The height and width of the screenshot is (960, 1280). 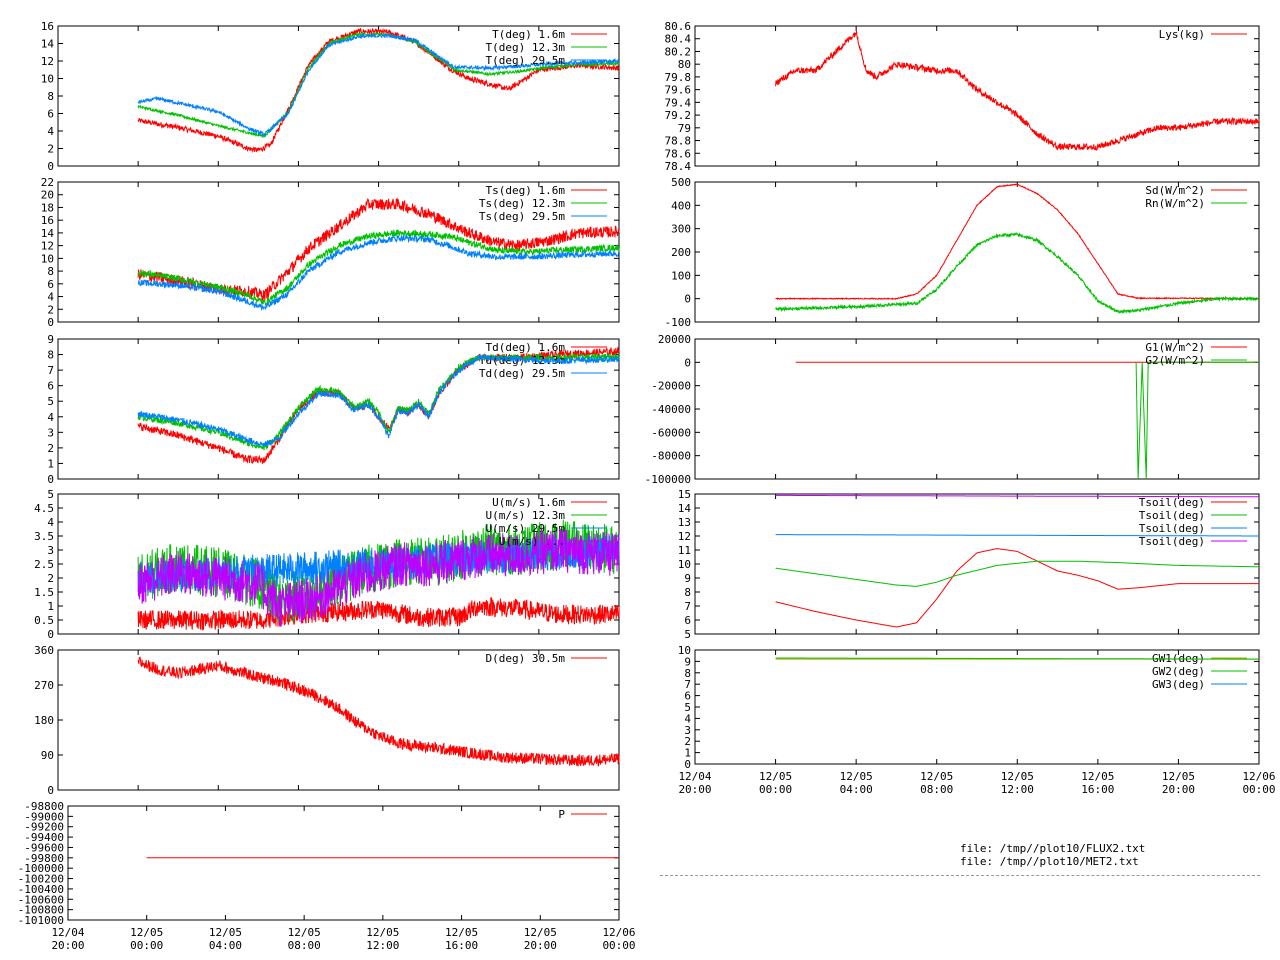 What do you see at coordinates (960, 875) in the screenshot?
I see `separator-dashed` at bounding box center [960, 875].